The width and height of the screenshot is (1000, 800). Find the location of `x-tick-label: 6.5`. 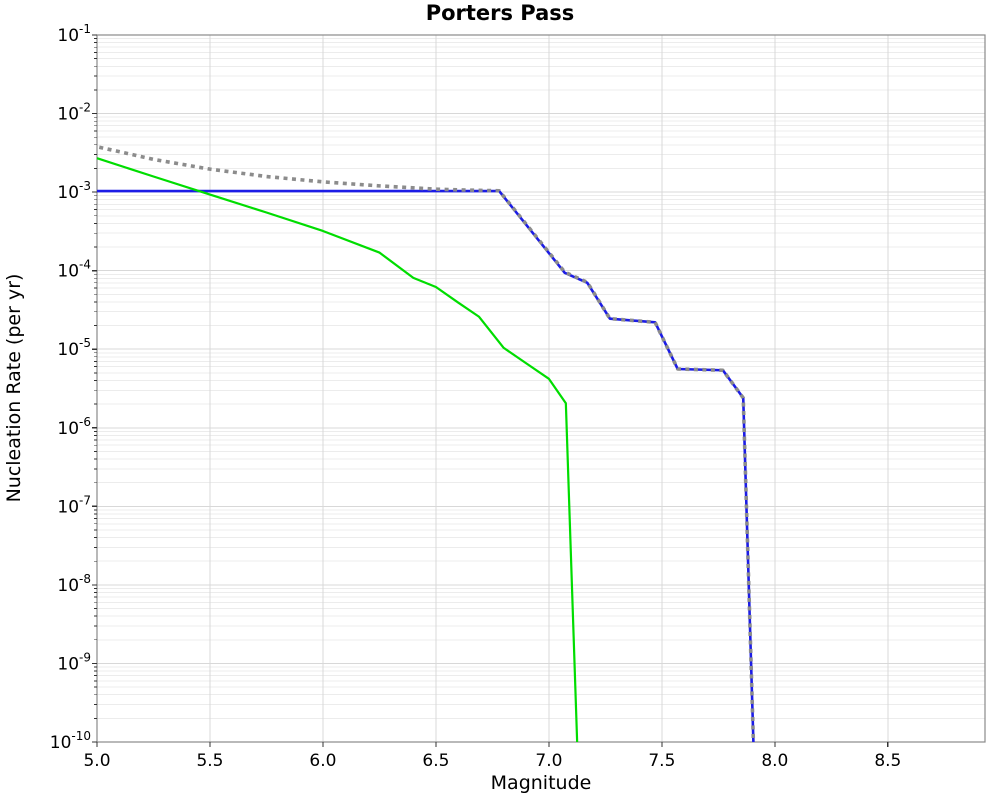

x-tick-label: 6.5 is located at coordinates (435, 761).